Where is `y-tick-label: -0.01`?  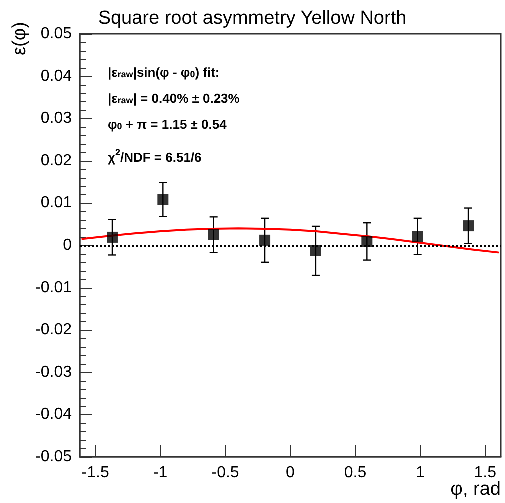
y-tick-label: -0.01 is located at coordinates (54, 287).